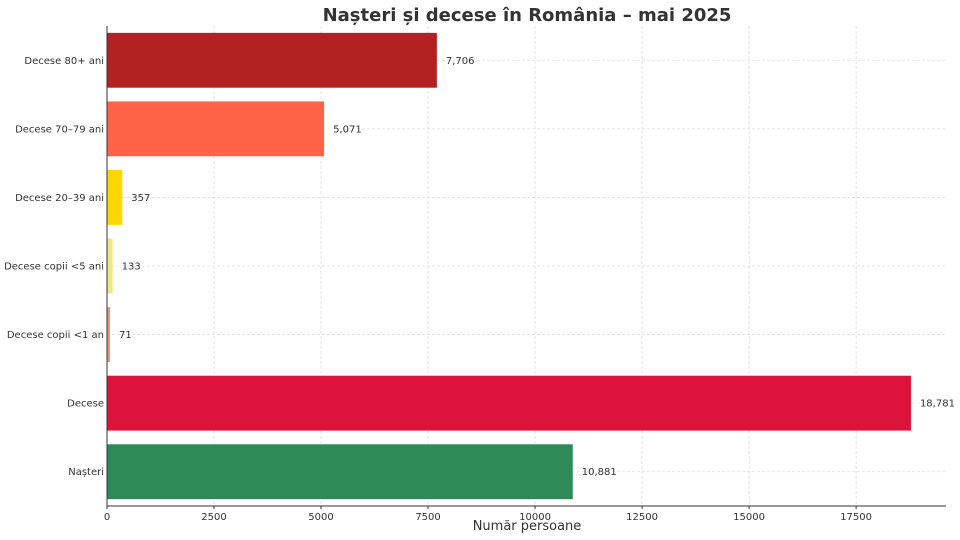 The width and height of the screenshot is (960, 540). I want to click on data-label: 71, so click(125, 335).